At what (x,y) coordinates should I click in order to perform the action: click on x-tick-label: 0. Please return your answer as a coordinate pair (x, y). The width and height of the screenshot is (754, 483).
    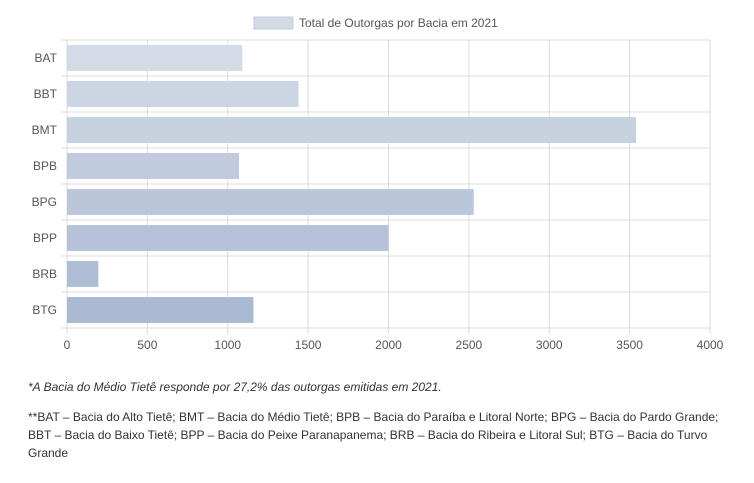
    Looking at the image, I should click on (67, 345).